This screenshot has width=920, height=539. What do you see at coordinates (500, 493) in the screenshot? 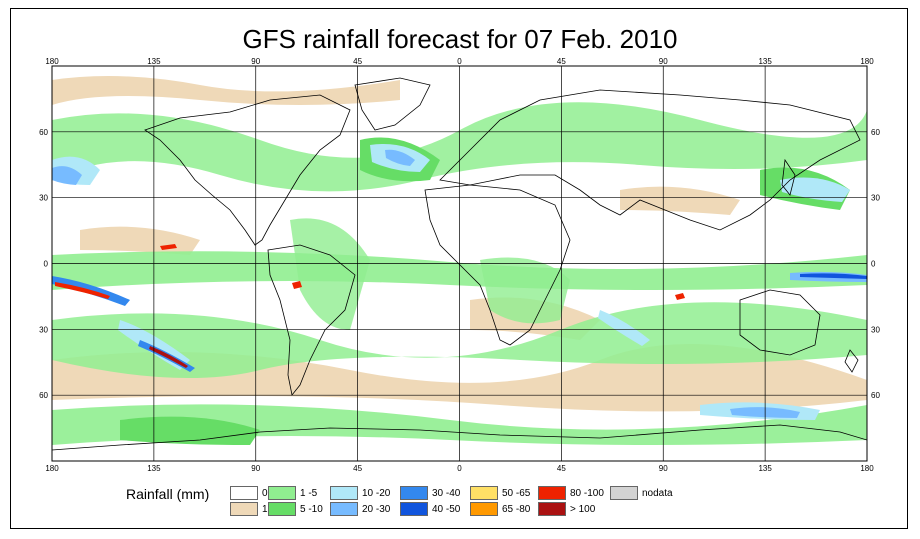
I see `legend-item: 50 -65` at bounding box center [500, 493].